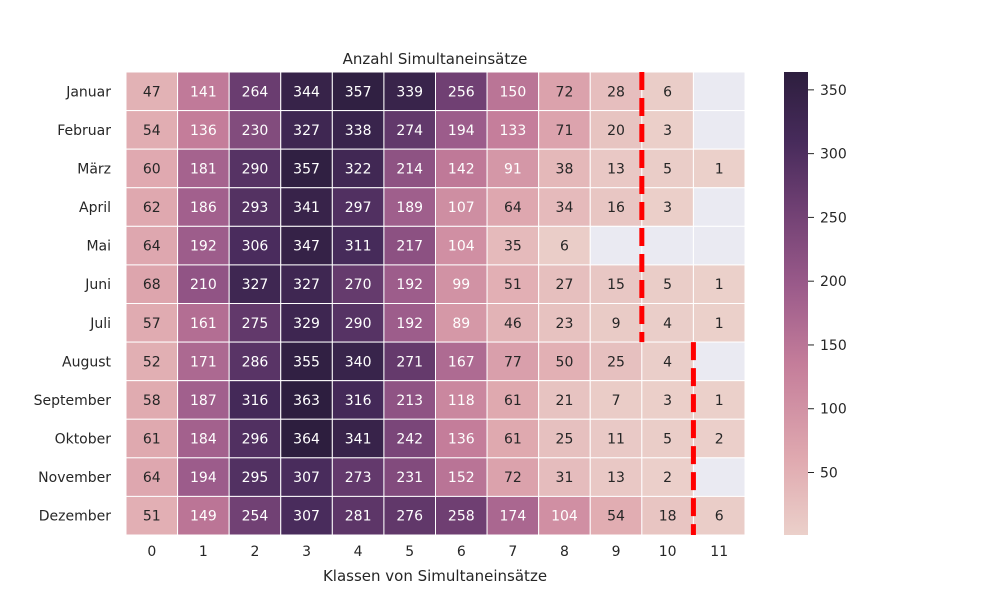 This screenshot has height=604, width=1000. What do you see at coordinates (358, 478) in the screenshot?
I see `cell-value-label: 273` at bounding box center [358, 478].